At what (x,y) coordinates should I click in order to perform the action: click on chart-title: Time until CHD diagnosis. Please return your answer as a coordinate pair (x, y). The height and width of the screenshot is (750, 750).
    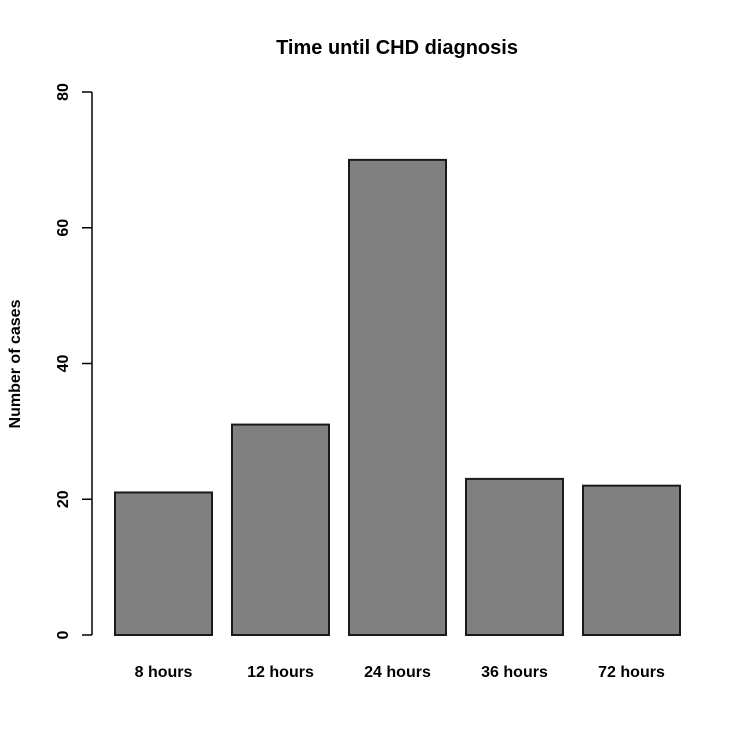
    Looking at the image, I should click on (397, 48).